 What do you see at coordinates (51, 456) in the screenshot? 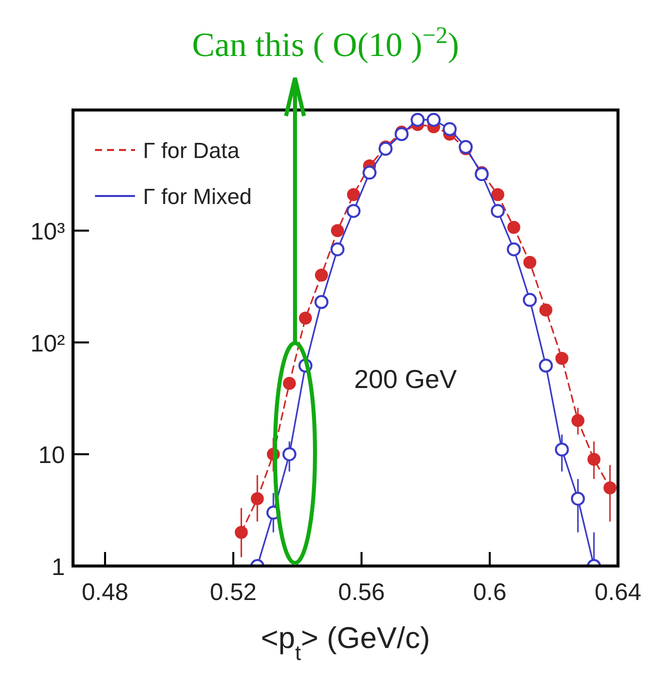
I see `y-tick-label: 10` at bounding box center [51, 456].